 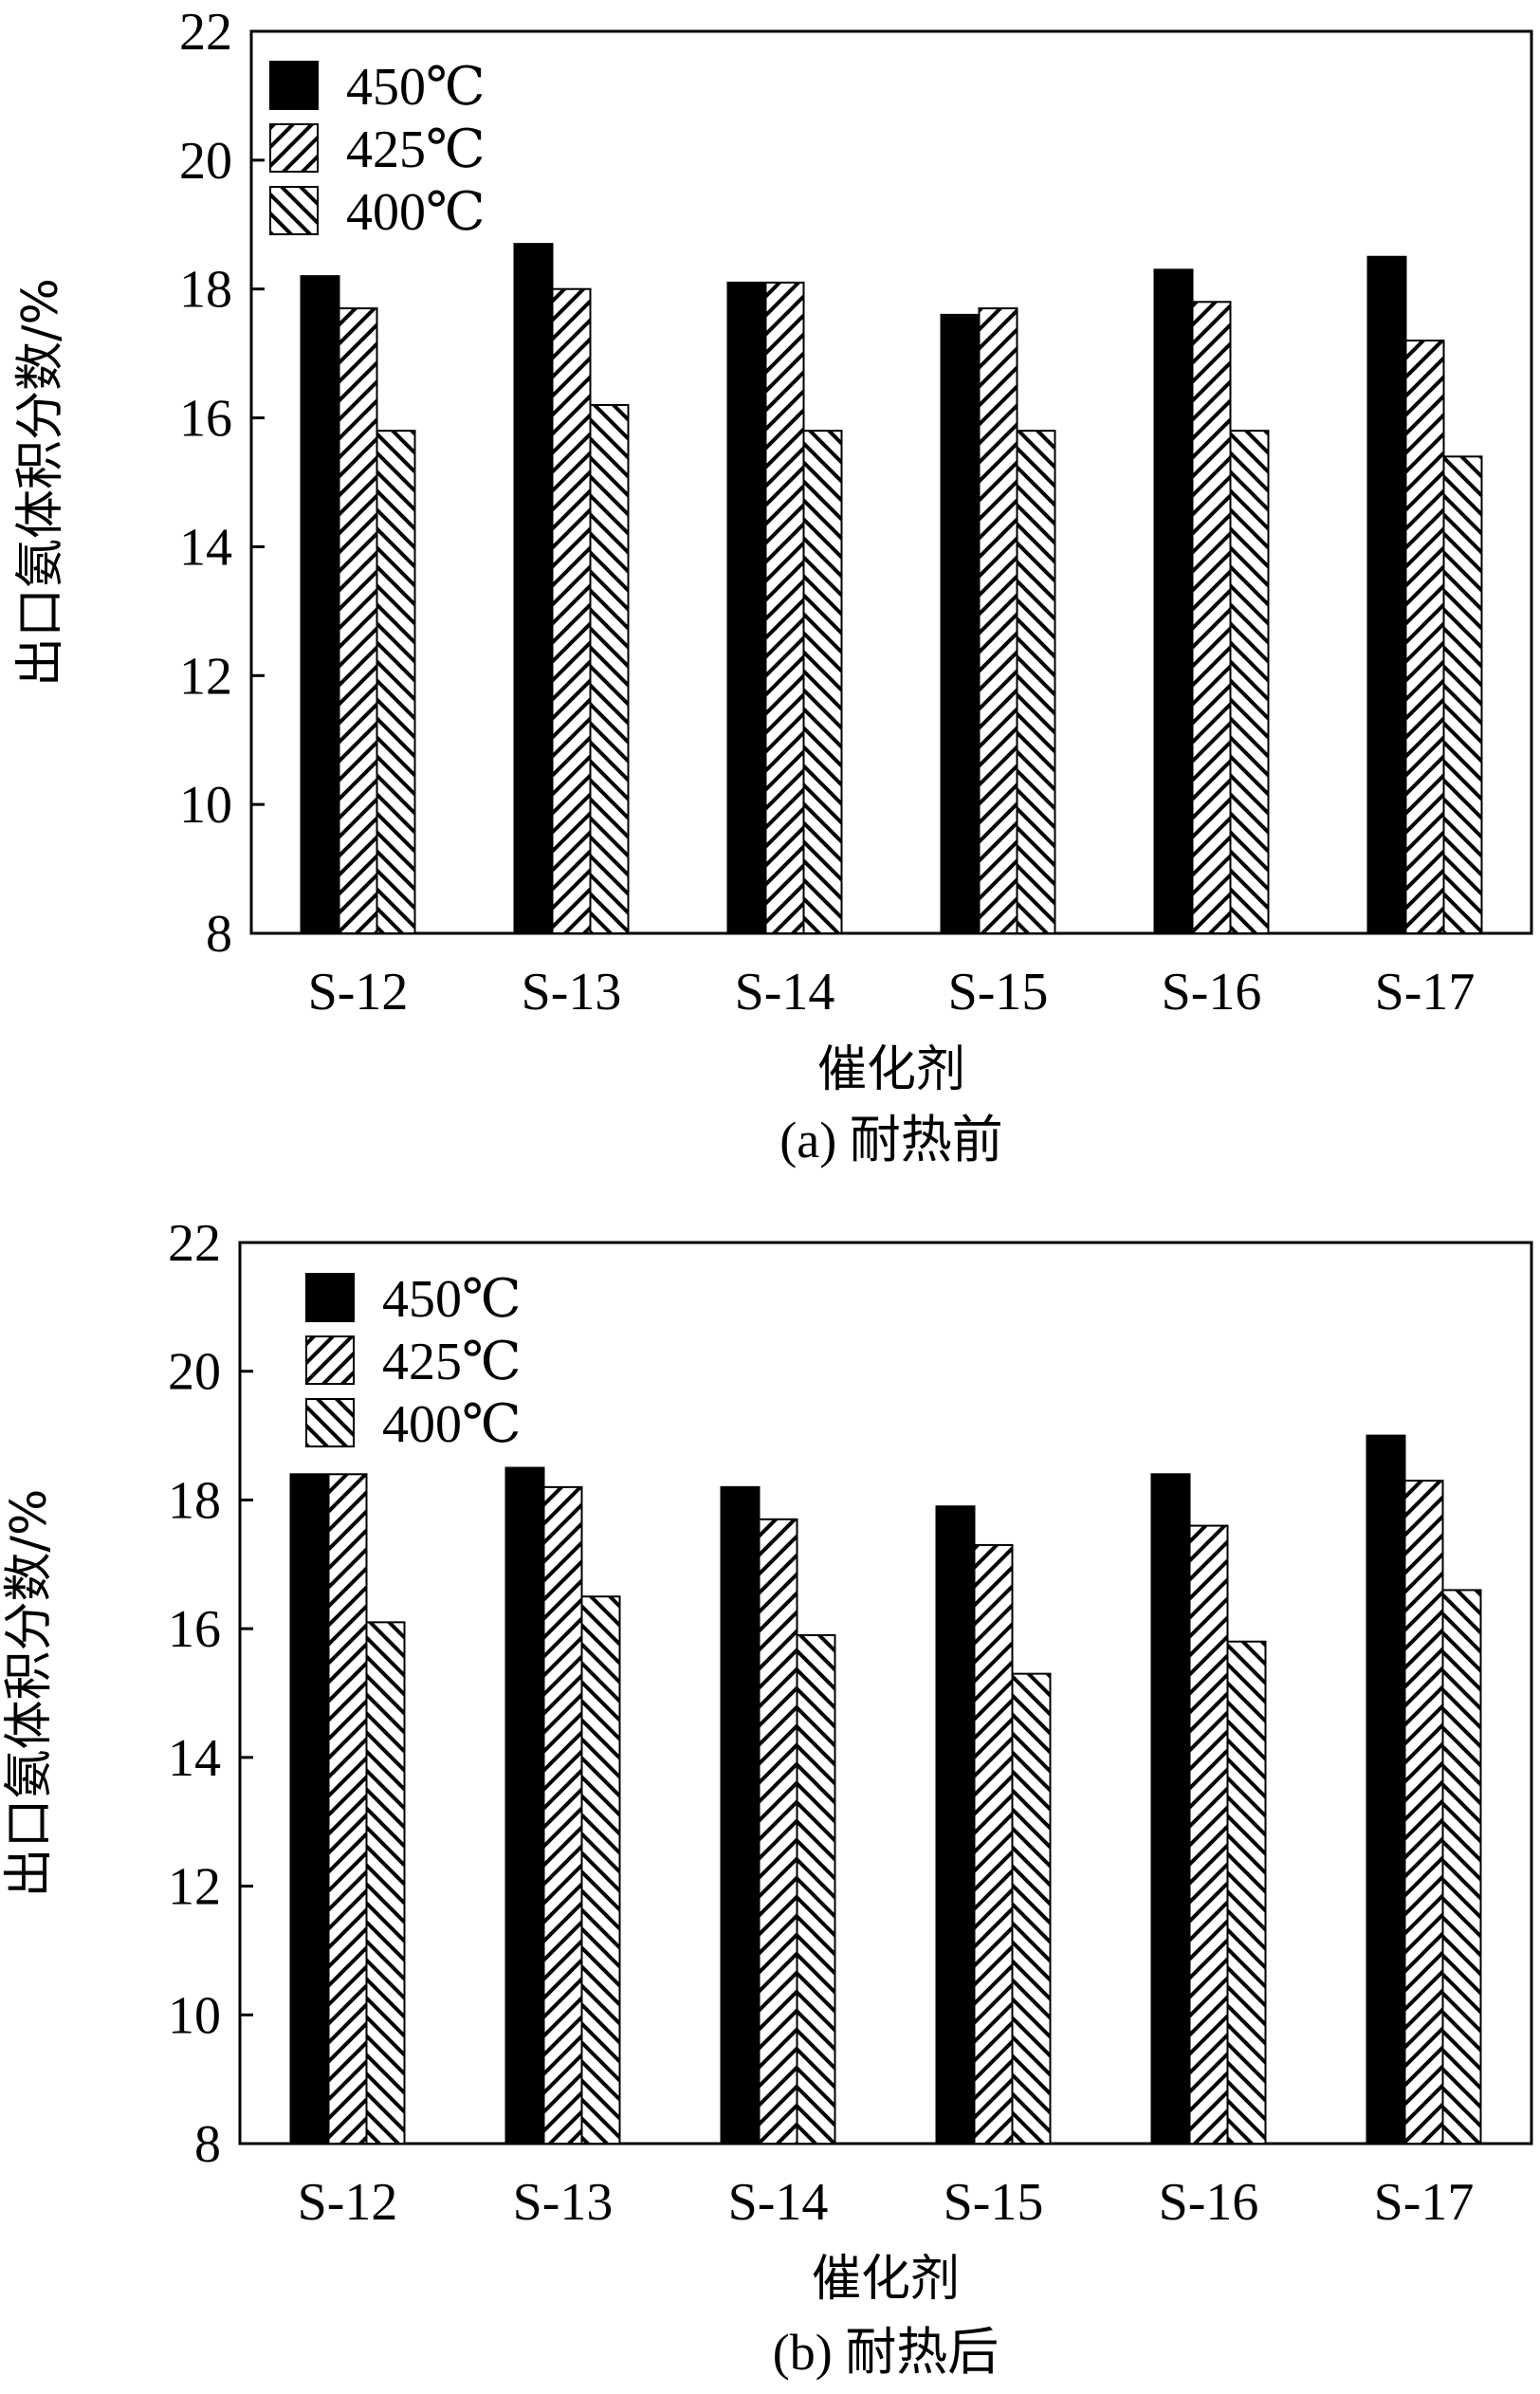 What do you see at coordinates (890, 1140) in the screenshot?
I see `chart-caption: (a) 耐热前` at bounding box center [890, 1140].